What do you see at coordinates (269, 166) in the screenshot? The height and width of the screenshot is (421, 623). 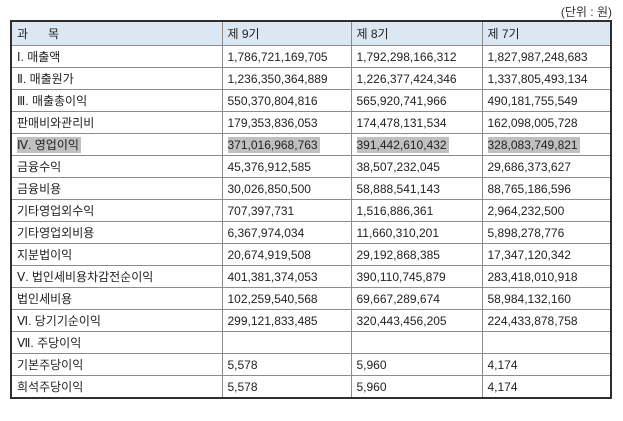 I see `value-text: 45,376,912,585` at bounding box center [269, 166].